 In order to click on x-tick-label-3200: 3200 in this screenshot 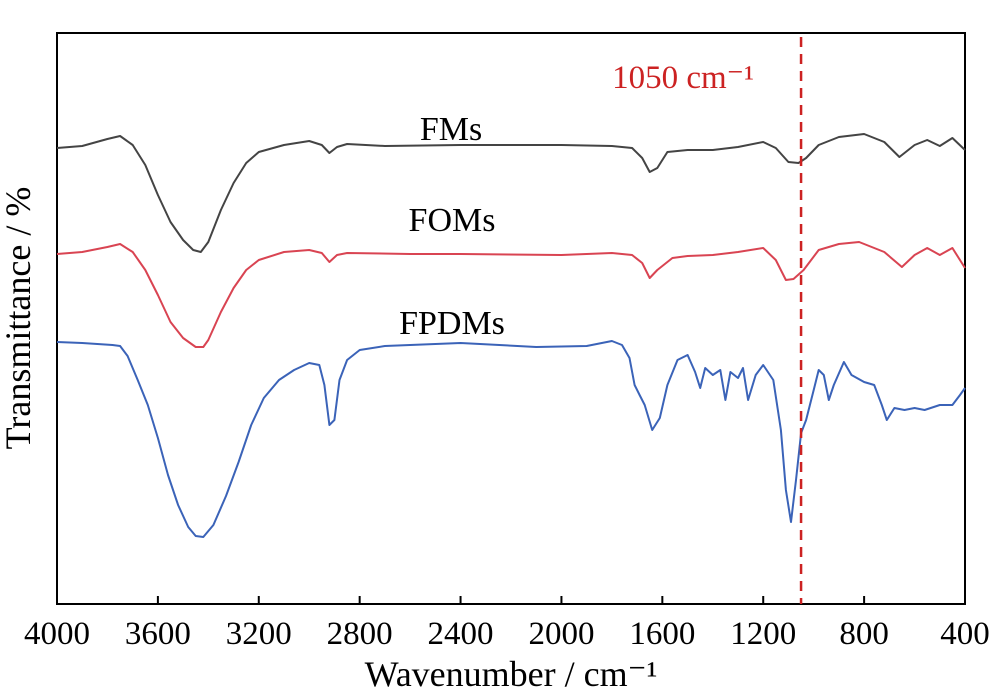, I will do `click(259, 634)`.